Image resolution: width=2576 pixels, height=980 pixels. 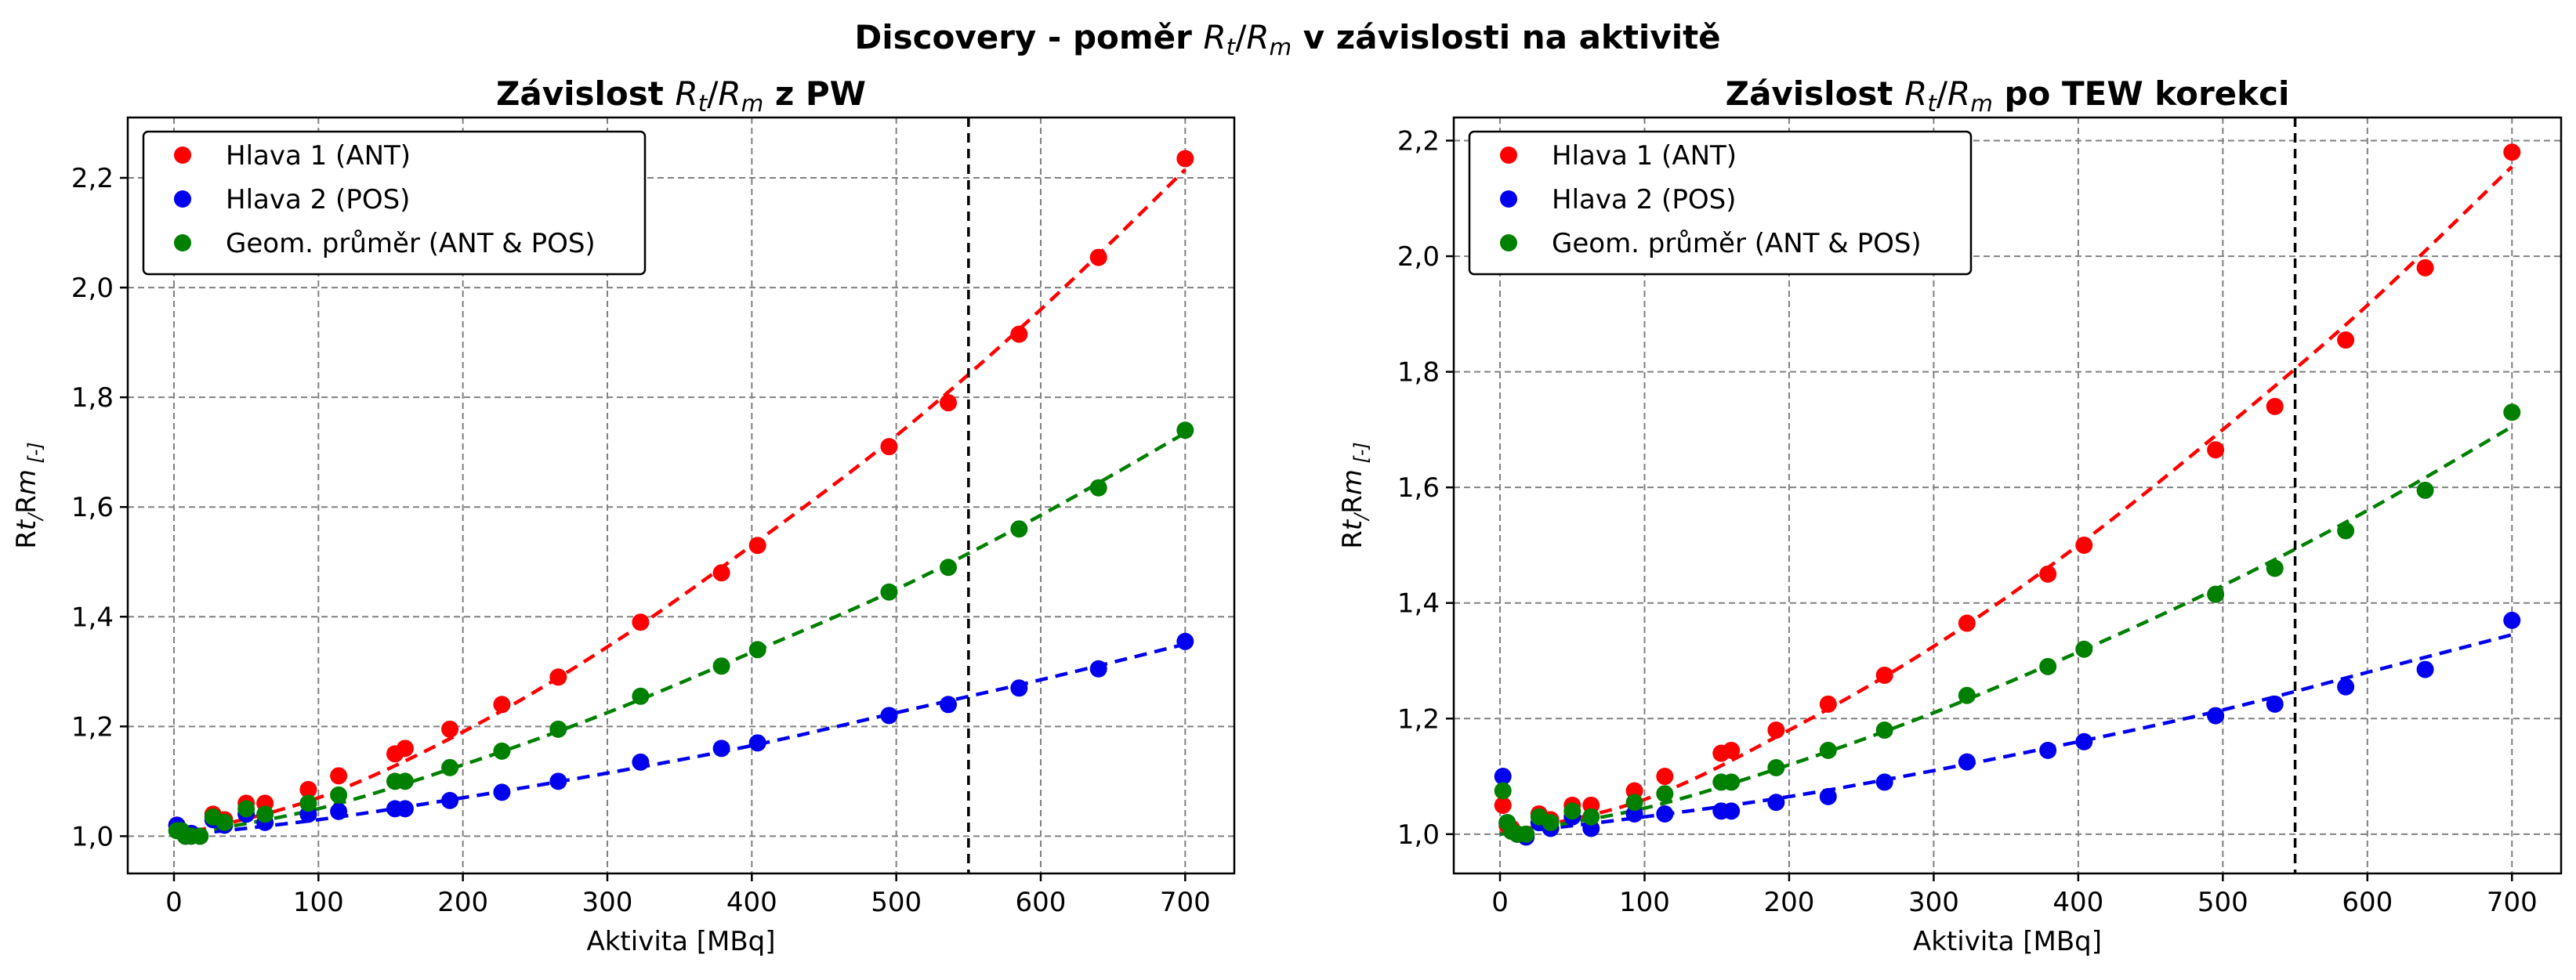 I want to click on x-tick-label: 300, so click(x=607, y=903).